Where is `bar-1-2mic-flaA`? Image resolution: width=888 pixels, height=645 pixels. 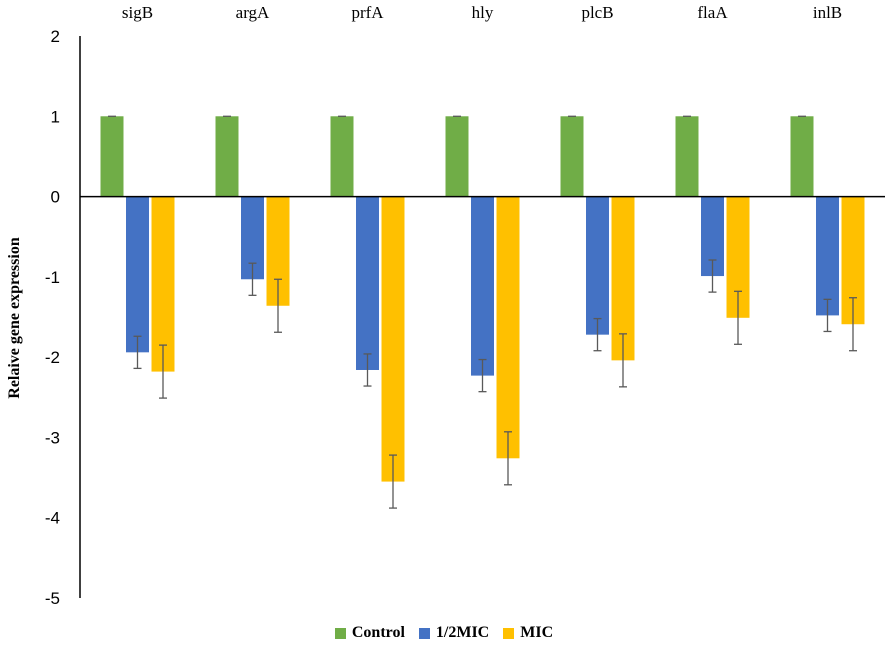 bar-1-2mic-flaA is located at coordinates (712, 236).